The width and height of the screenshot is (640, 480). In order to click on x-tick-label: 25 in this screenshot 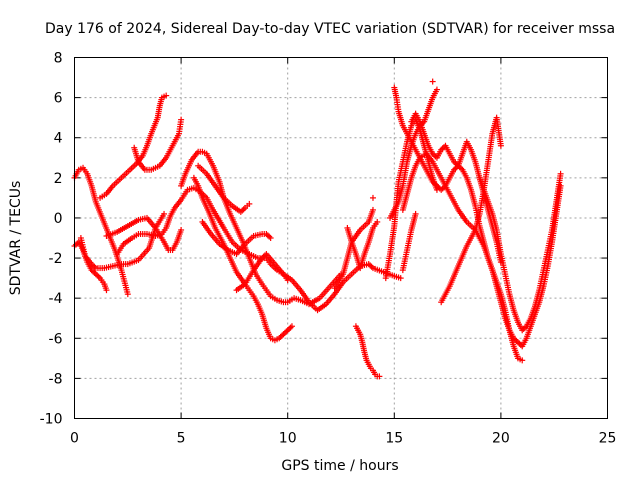, I will do `click(608, 439)`.